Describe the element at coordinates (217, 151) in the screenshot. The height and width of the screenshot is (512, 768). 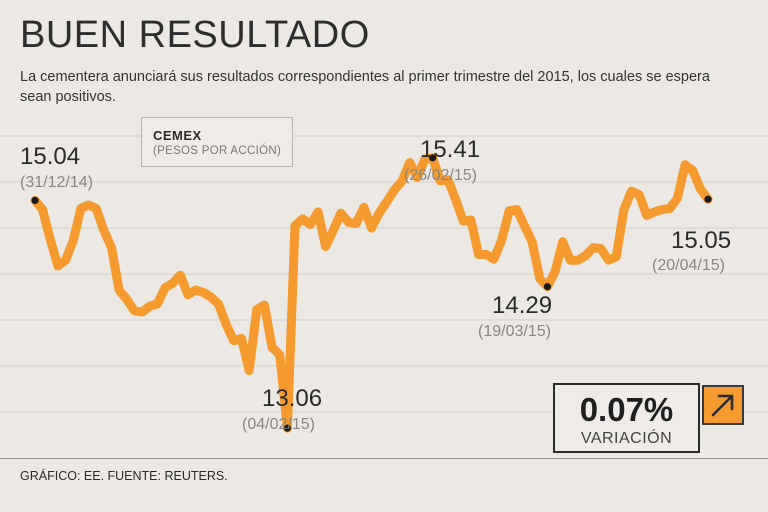
I see `legend-units: (PESOS POR ACCIÓN)` at that location.